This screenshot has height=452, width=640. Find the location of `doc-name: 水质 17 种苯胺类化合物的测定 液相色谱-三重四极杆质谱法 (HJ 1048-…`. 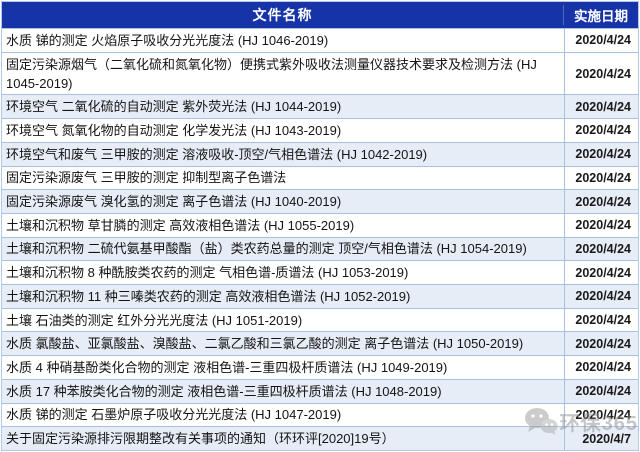

doc-name: 水质 17 种苯胺类化合物的测定 液相色谱-三重四极杆质谱法 (HJ 1048-… is located at coordinates (224, 391).